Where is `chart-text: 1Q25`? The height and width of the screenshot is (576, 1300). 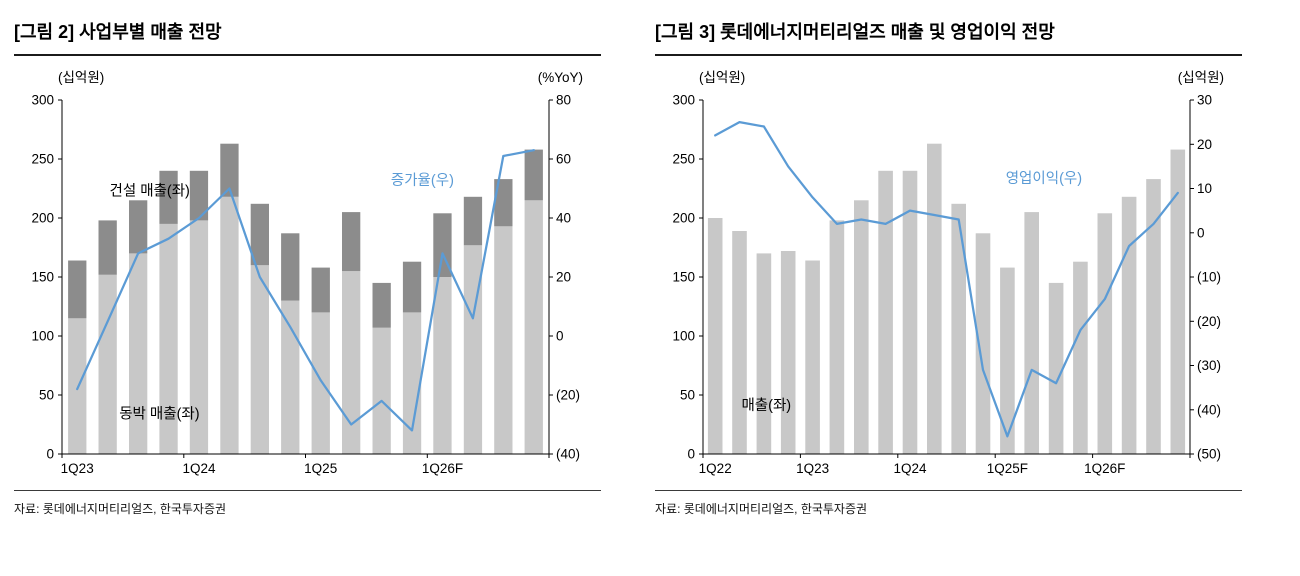
chart-text: 1Q25 is located at coordinates (320, 468).